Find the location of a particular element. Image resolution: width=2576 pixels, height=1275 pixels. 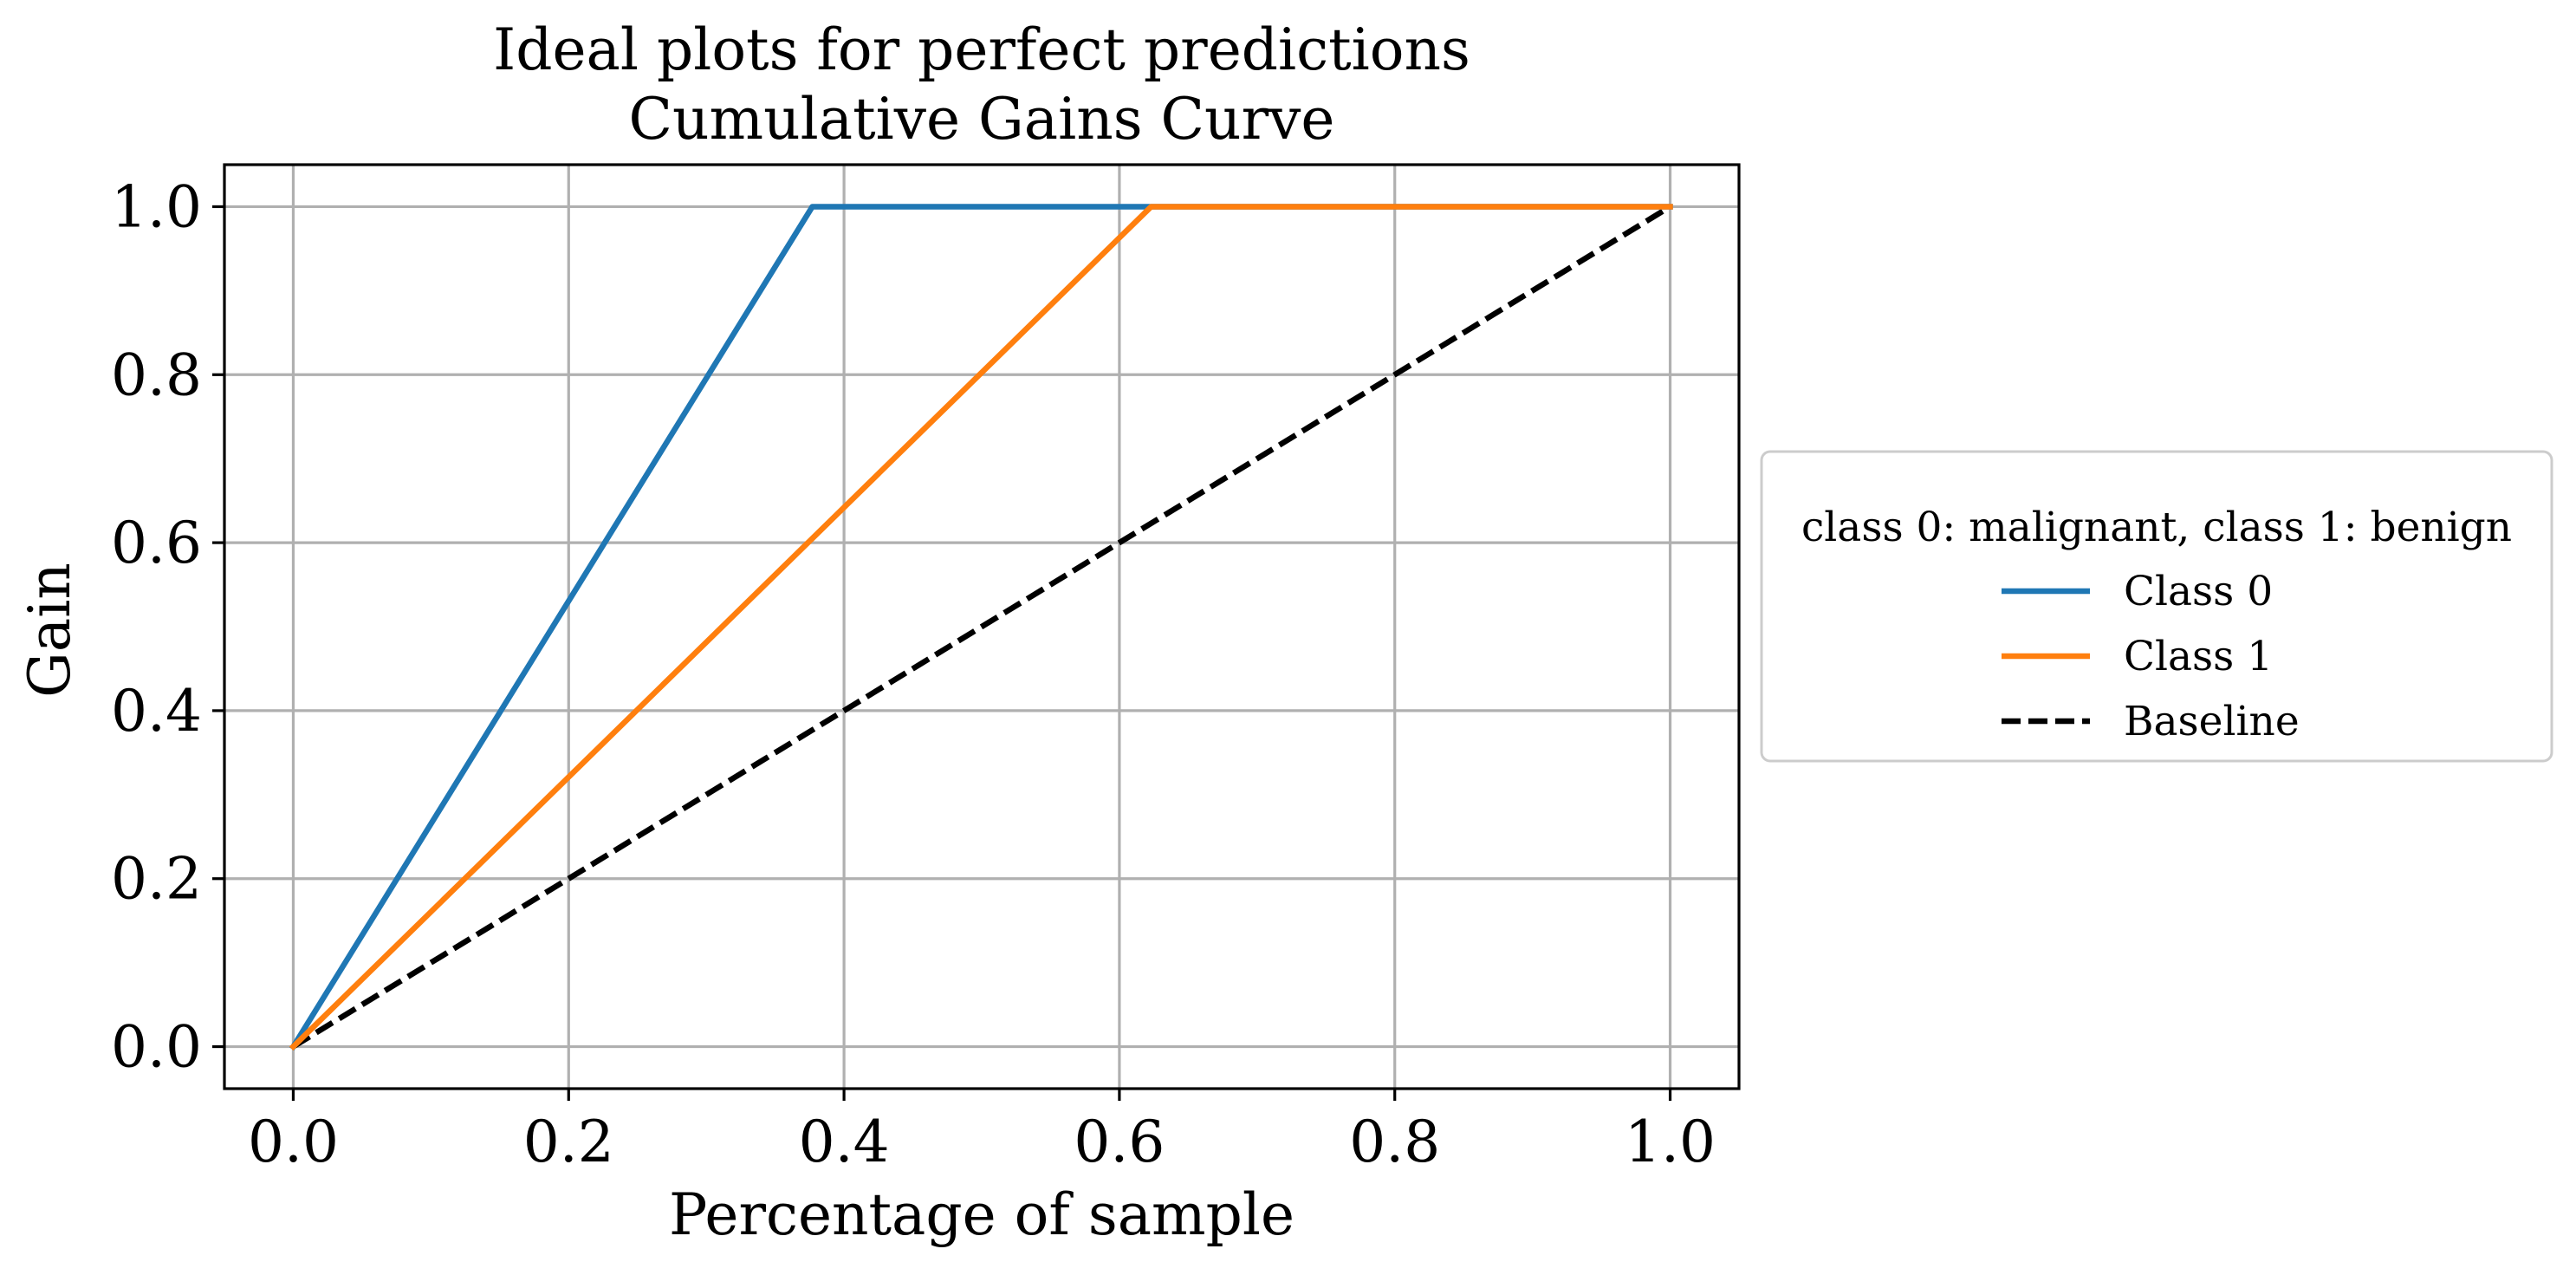

legend-entry-label: Class 1 is located at coordinates (2199, 656).